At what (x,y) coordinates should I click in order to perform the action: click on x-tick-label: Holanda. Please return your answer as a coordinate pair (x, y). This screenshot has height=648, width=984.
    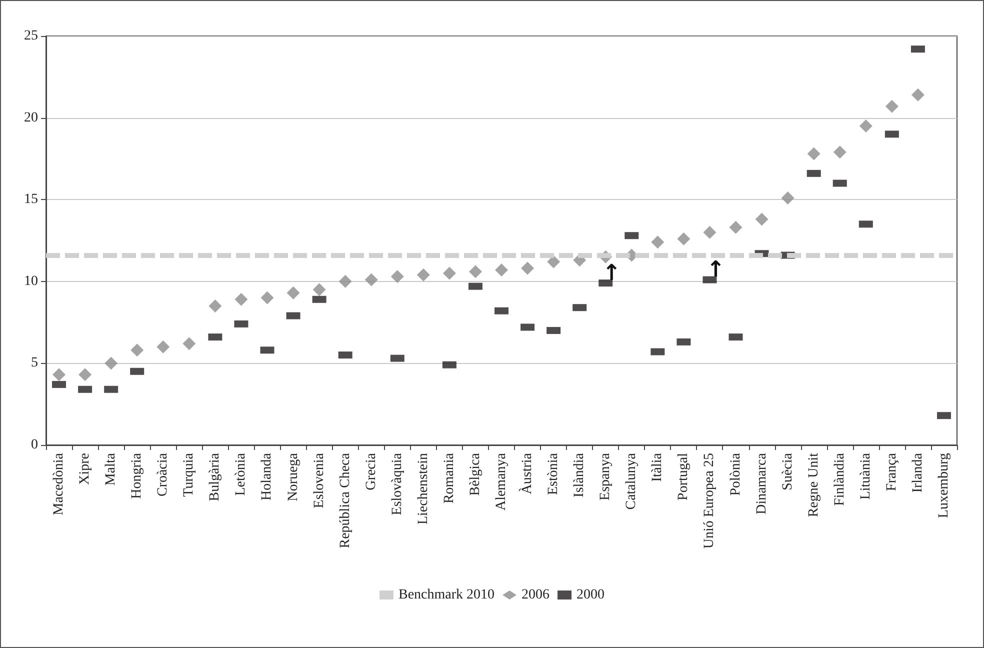
    Looking at the image, I should click on (267, 476).